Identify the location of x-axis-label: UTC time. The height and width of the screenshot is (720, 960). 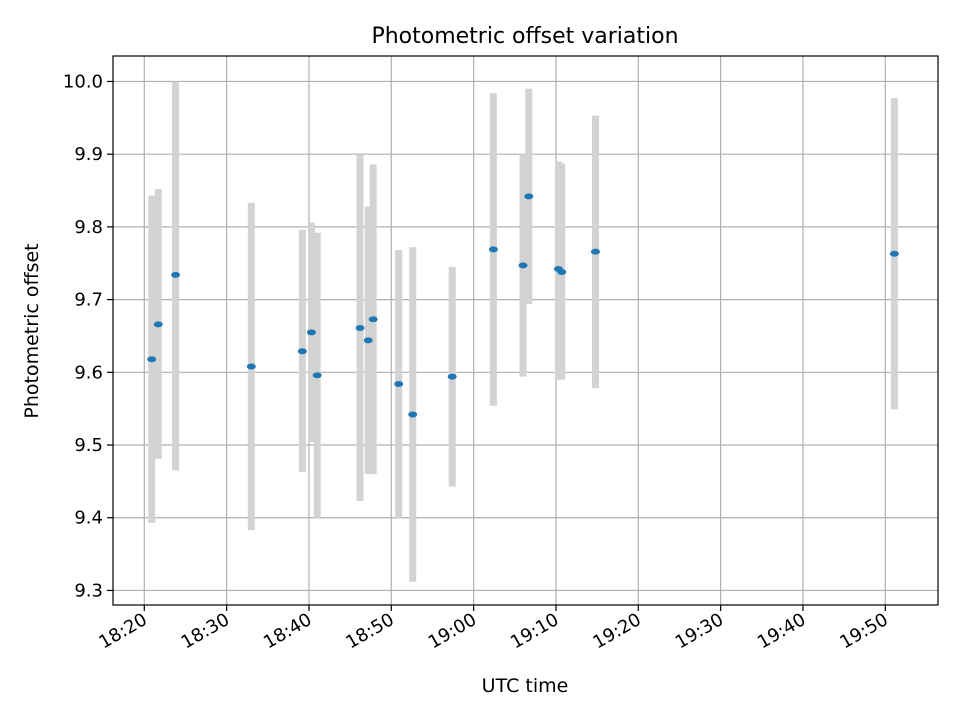
(525, 686).